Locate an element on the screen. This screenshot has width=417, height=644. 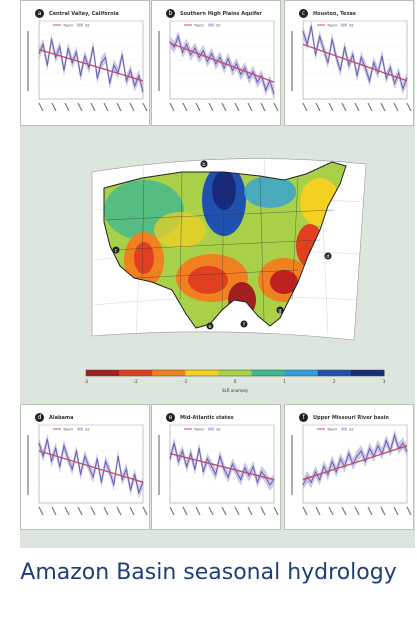
colorbar-tick: 2 is located at coordinates (334, 381).